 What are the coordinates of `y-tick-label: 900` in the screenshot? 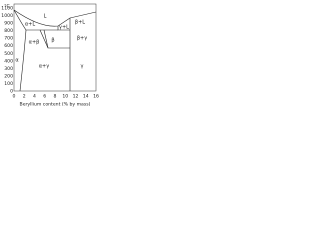 It's located at (8, 24).